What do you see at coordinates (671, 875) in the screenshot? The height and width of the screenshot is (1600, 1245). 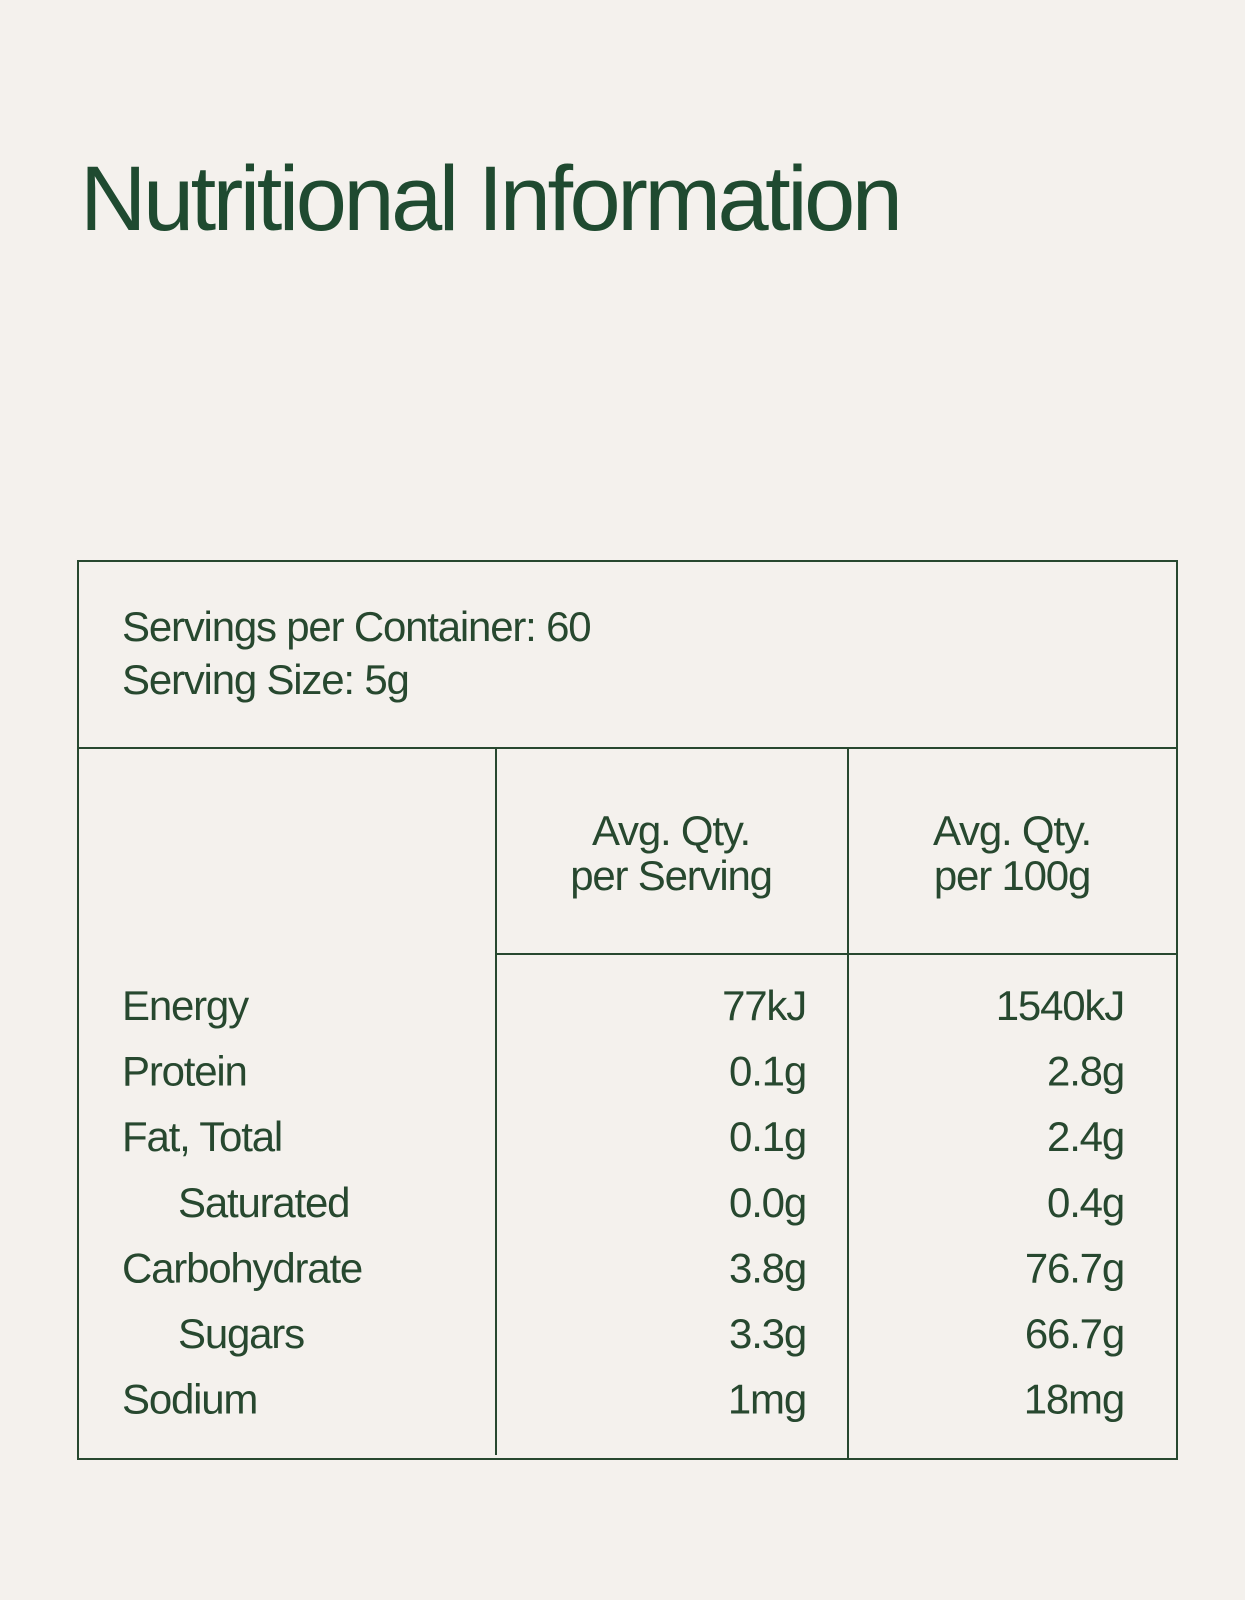 I see `column-header: per Serving` at bounding box center [671, 875].